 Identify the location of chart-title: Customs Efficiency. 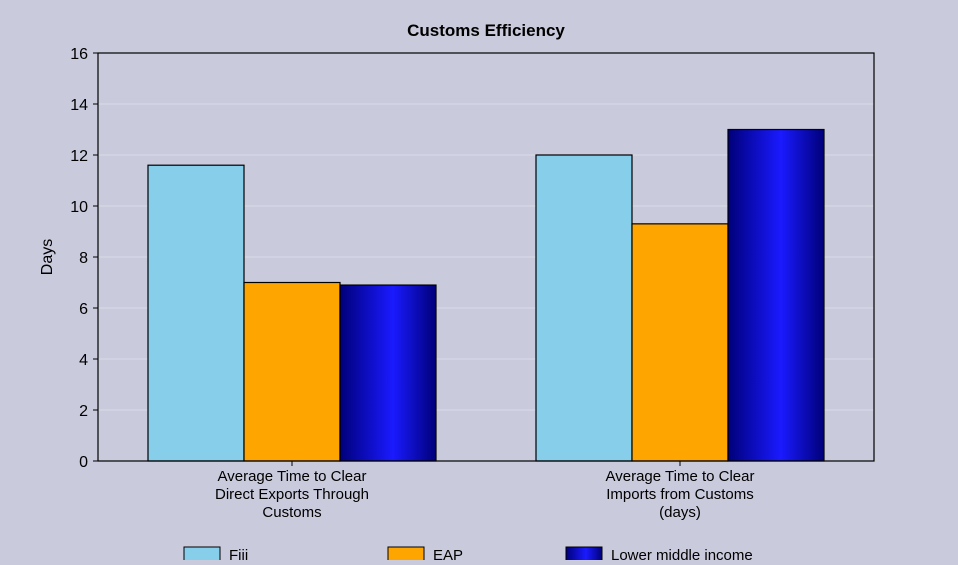
(486, 30).